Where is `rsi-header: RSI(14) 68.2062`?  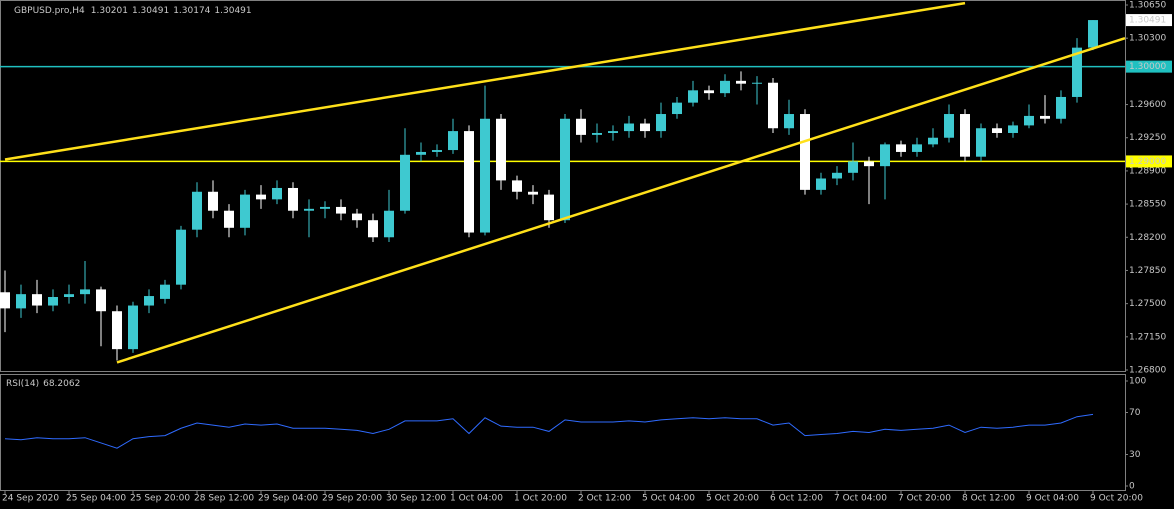
rsi-header: RSI(14) 68.2062 is located at coordinates (43, 384).